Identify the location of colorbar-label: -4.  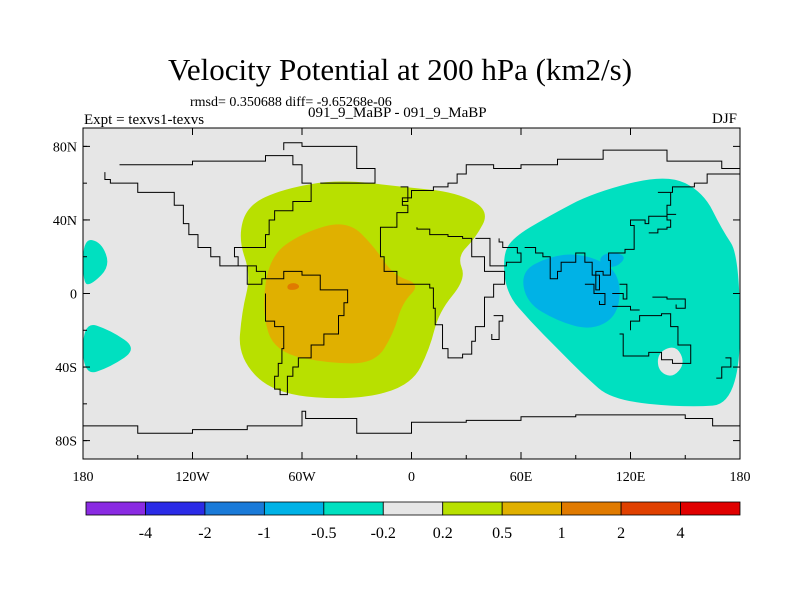
(145, 533).